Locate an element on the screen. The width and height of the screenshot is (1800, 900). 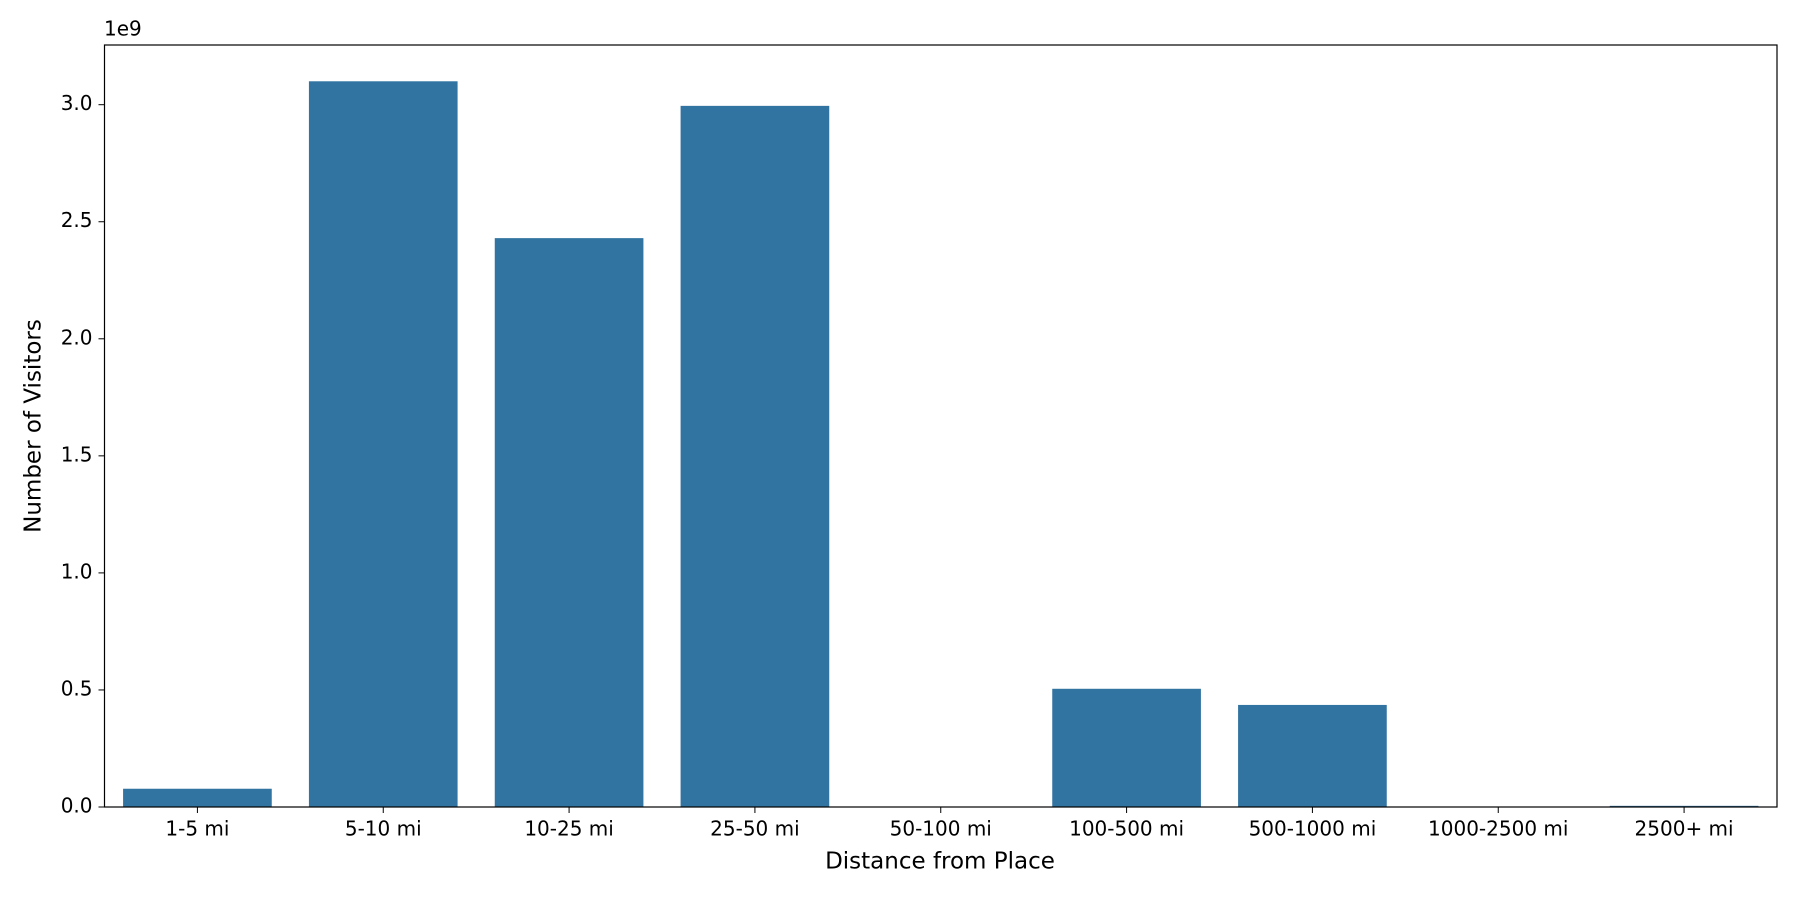
y-tick-label: 0.5 is located at coordinates (77, 688).